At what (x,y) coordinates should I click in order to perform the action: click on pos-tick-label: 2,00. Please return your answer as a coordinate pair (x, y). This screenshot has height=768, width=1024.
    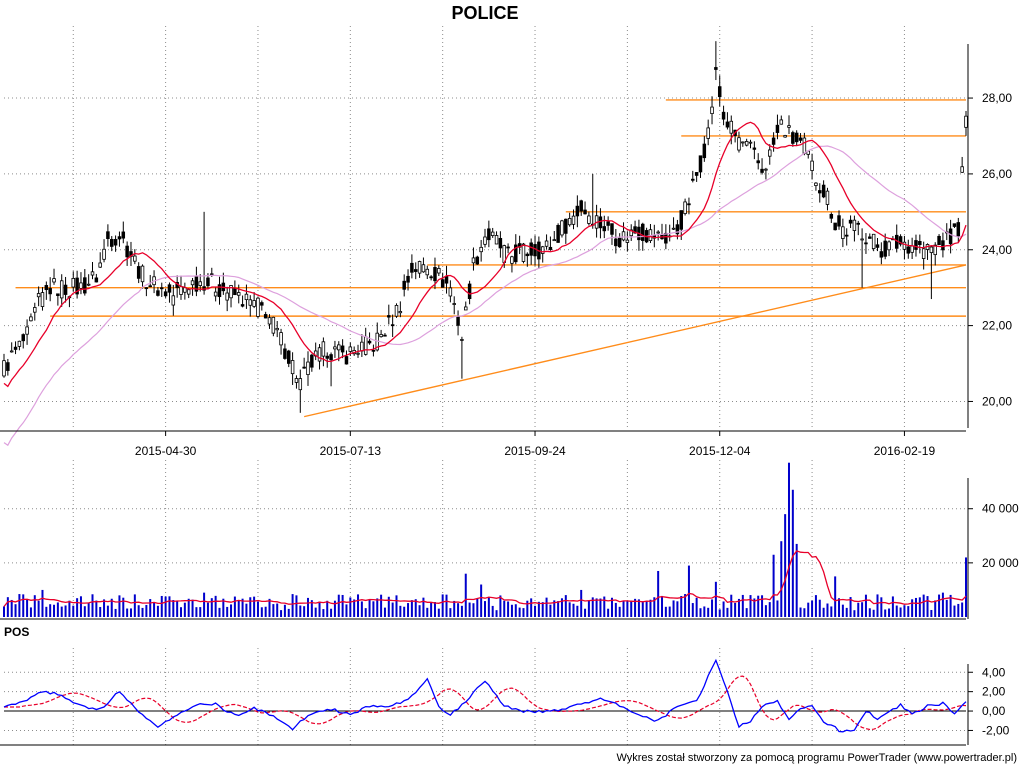
    Looking at the image, I should click on (994, 692).